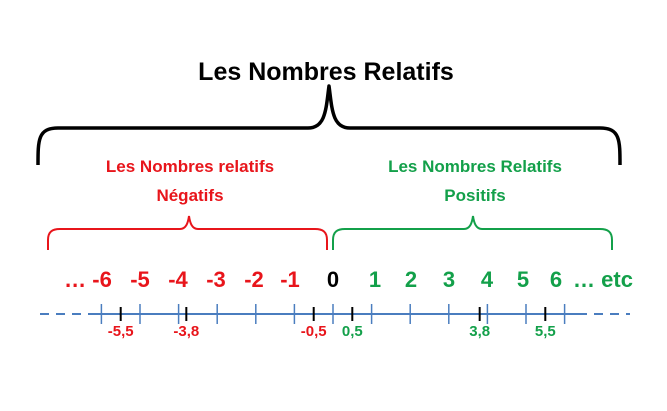  I want to click on diagram-title: Les Nombres Relatifs, so click(326, 72).